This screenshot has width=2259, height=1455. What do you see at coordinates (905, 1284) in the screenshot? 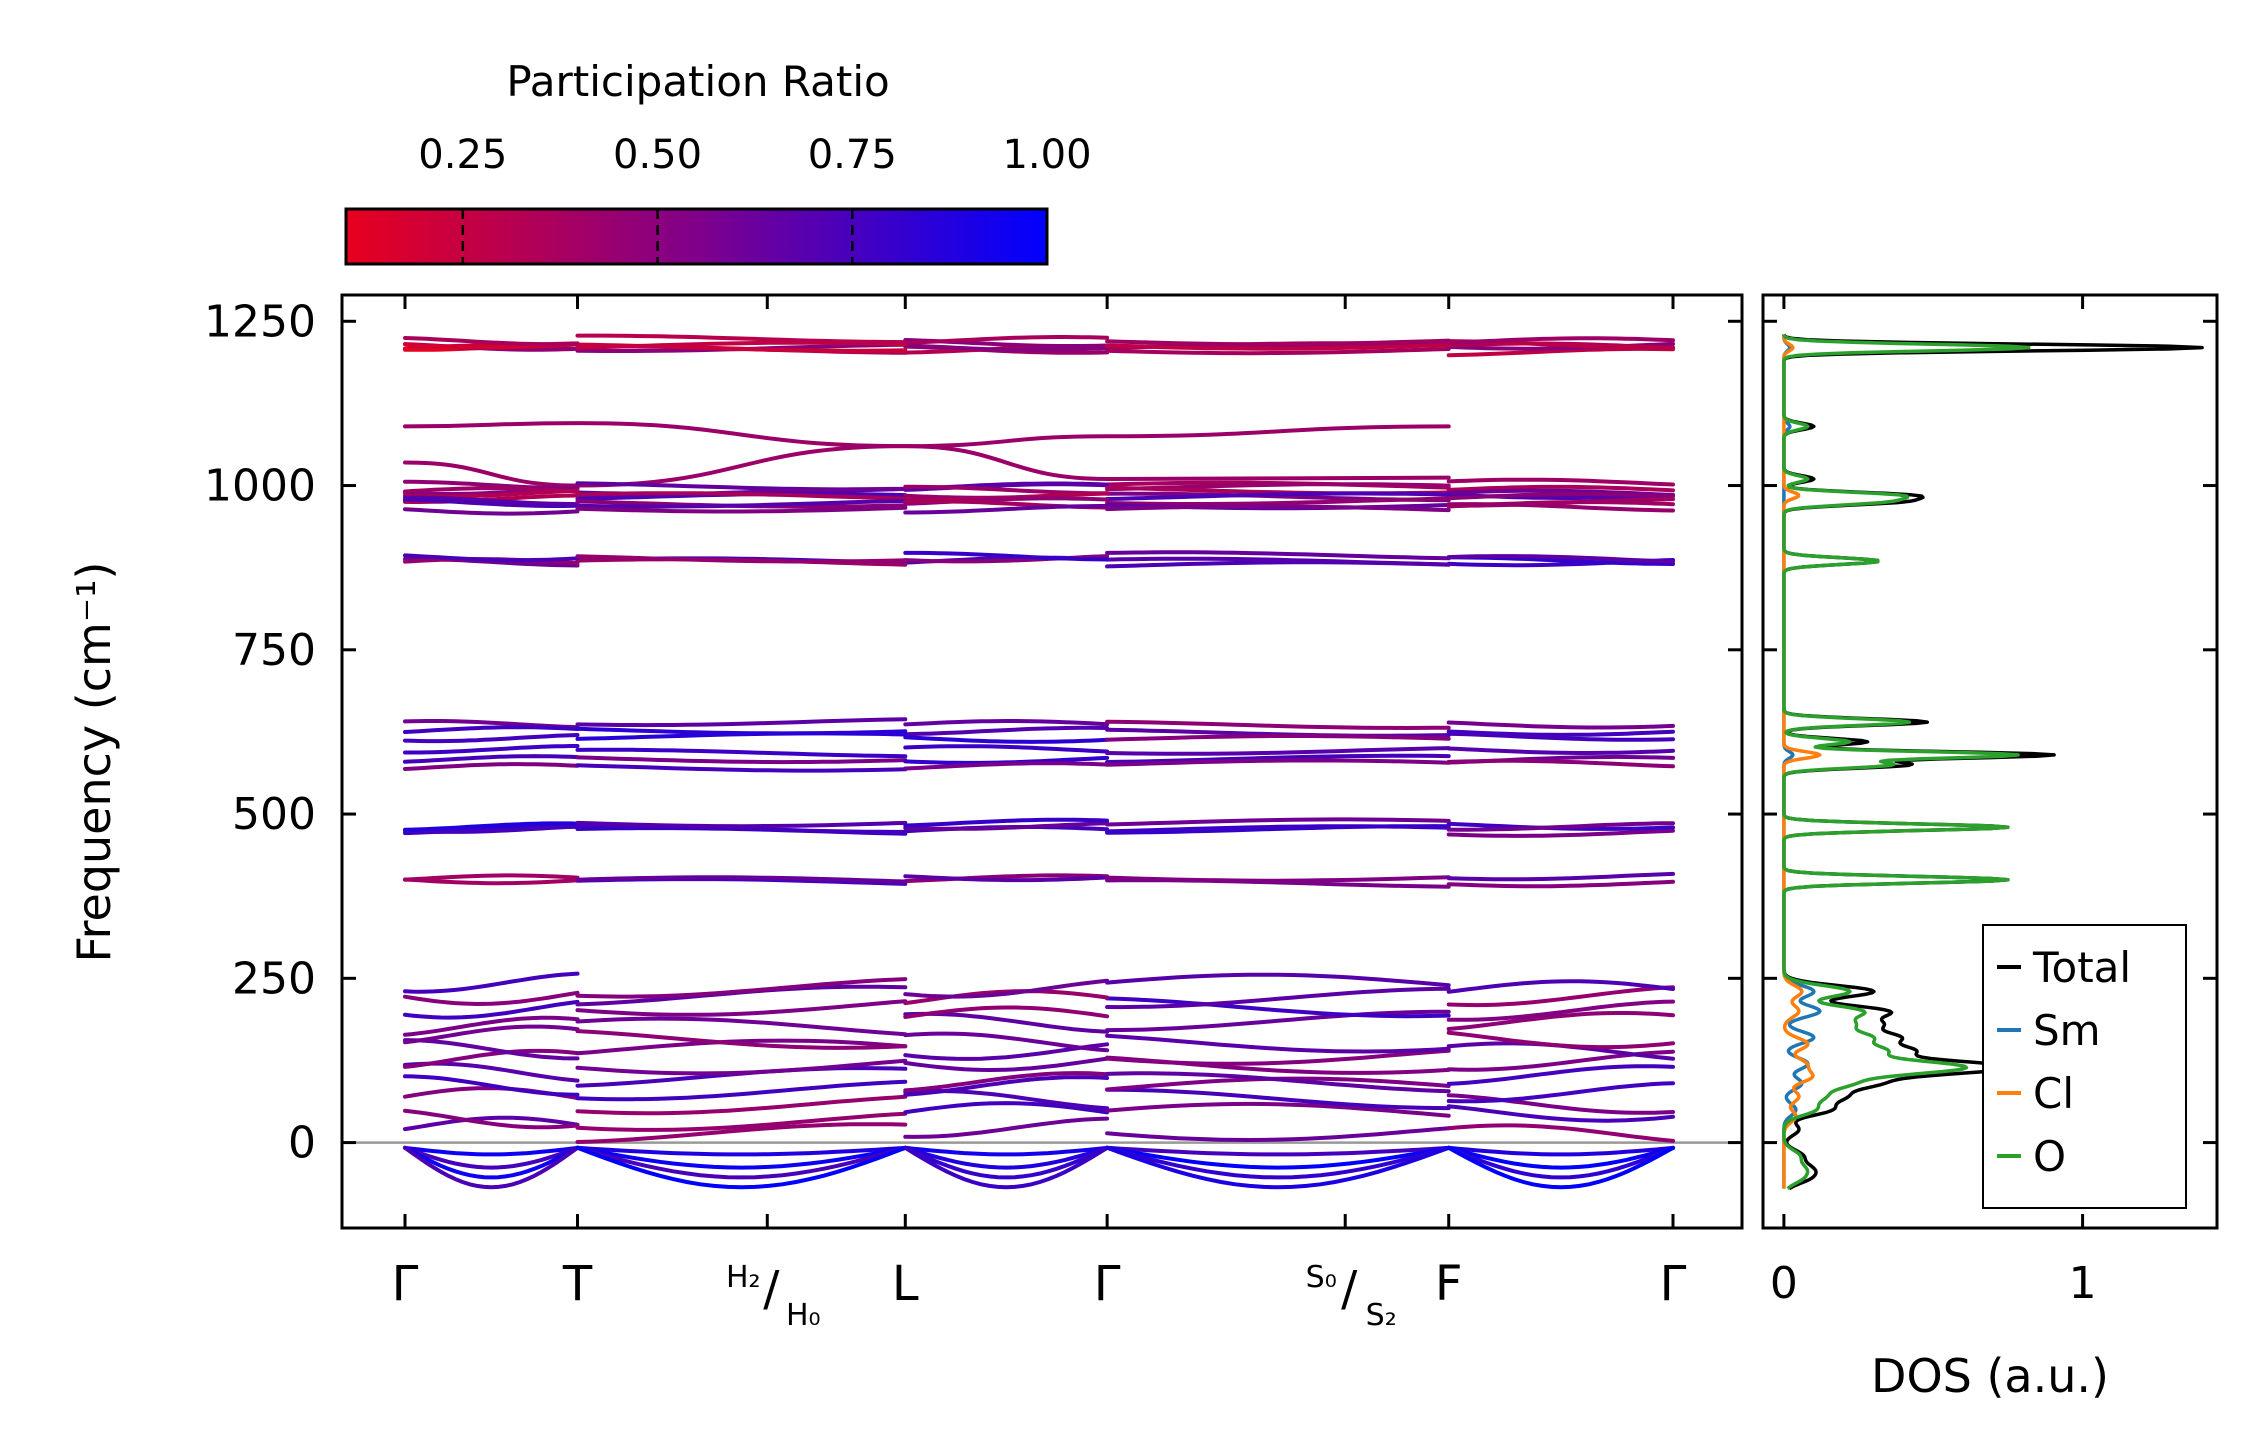
I see `kpoint-label: L` at bounding box center [905, 1284].